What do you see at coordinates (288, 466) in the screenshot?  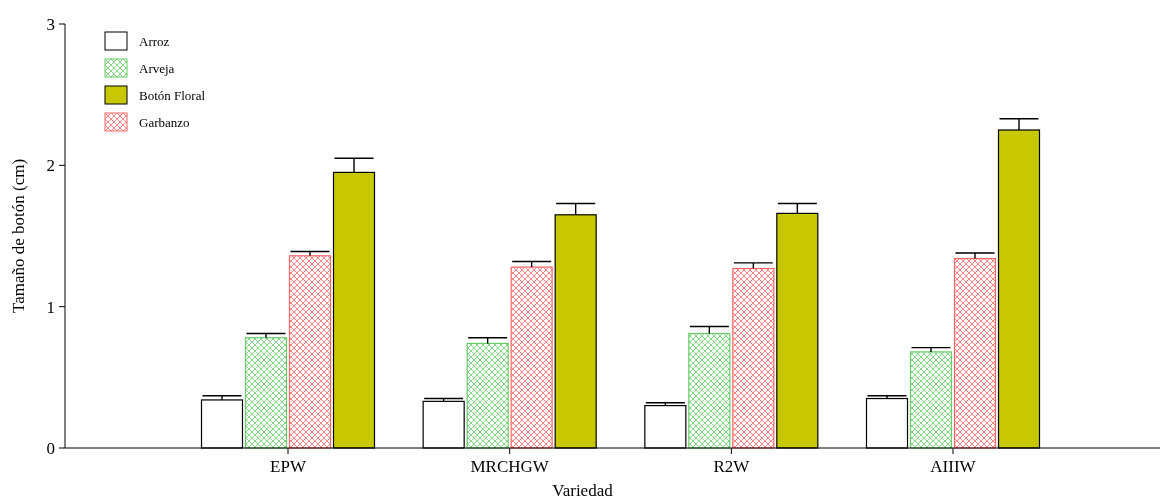 I see `x-tick-label: EPW` at bounding box center [288, 466].